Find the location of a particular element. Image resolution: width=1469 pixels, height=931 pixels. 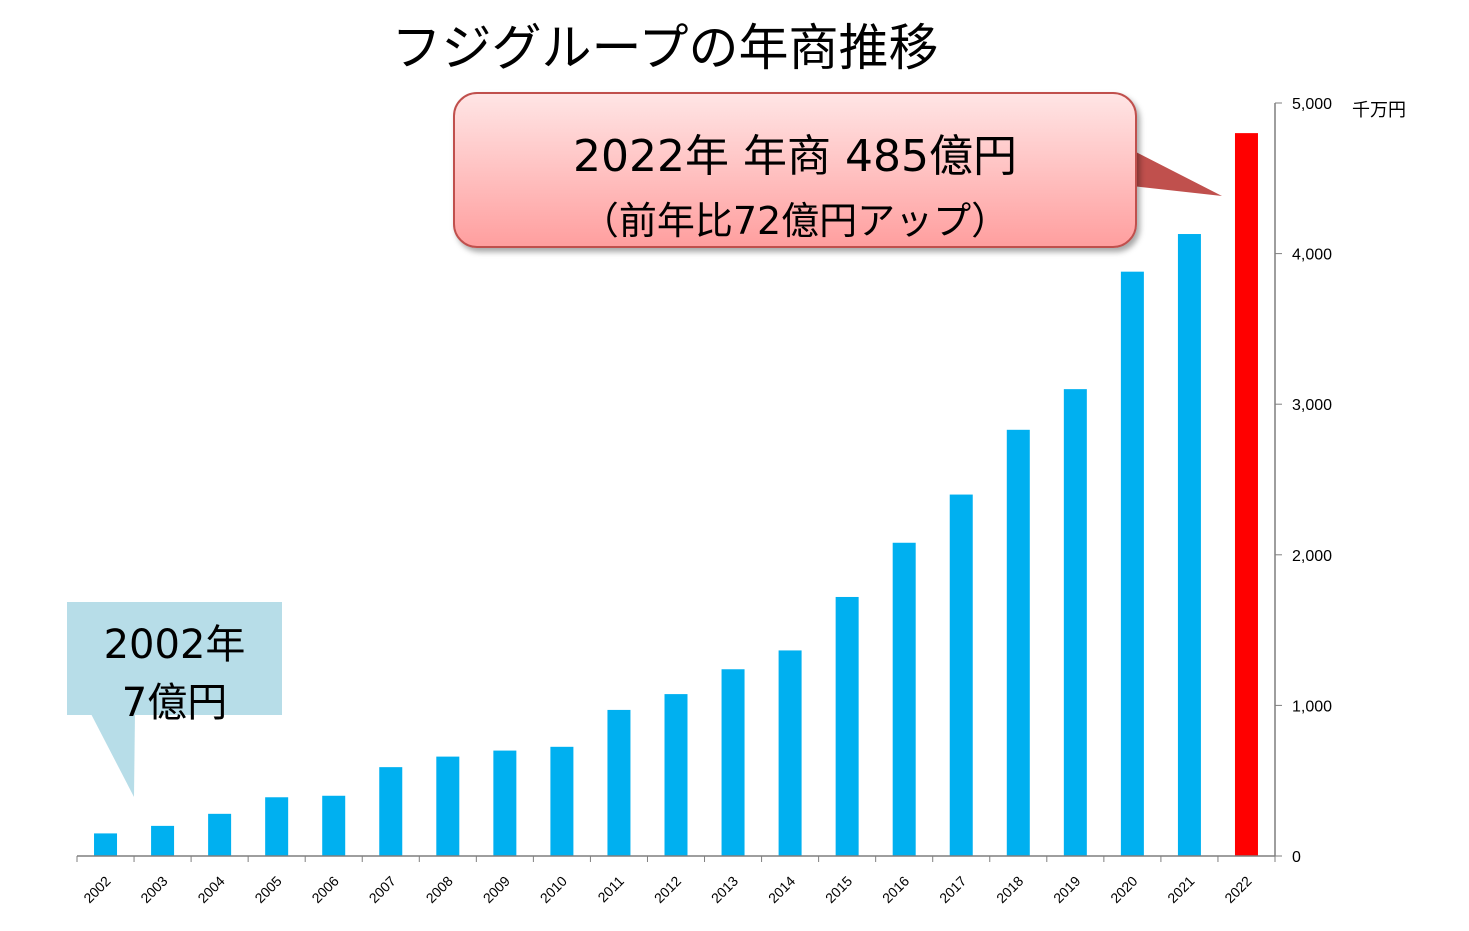

chart-title: フジグループの年商推移 is located at coordinates (665, 48).